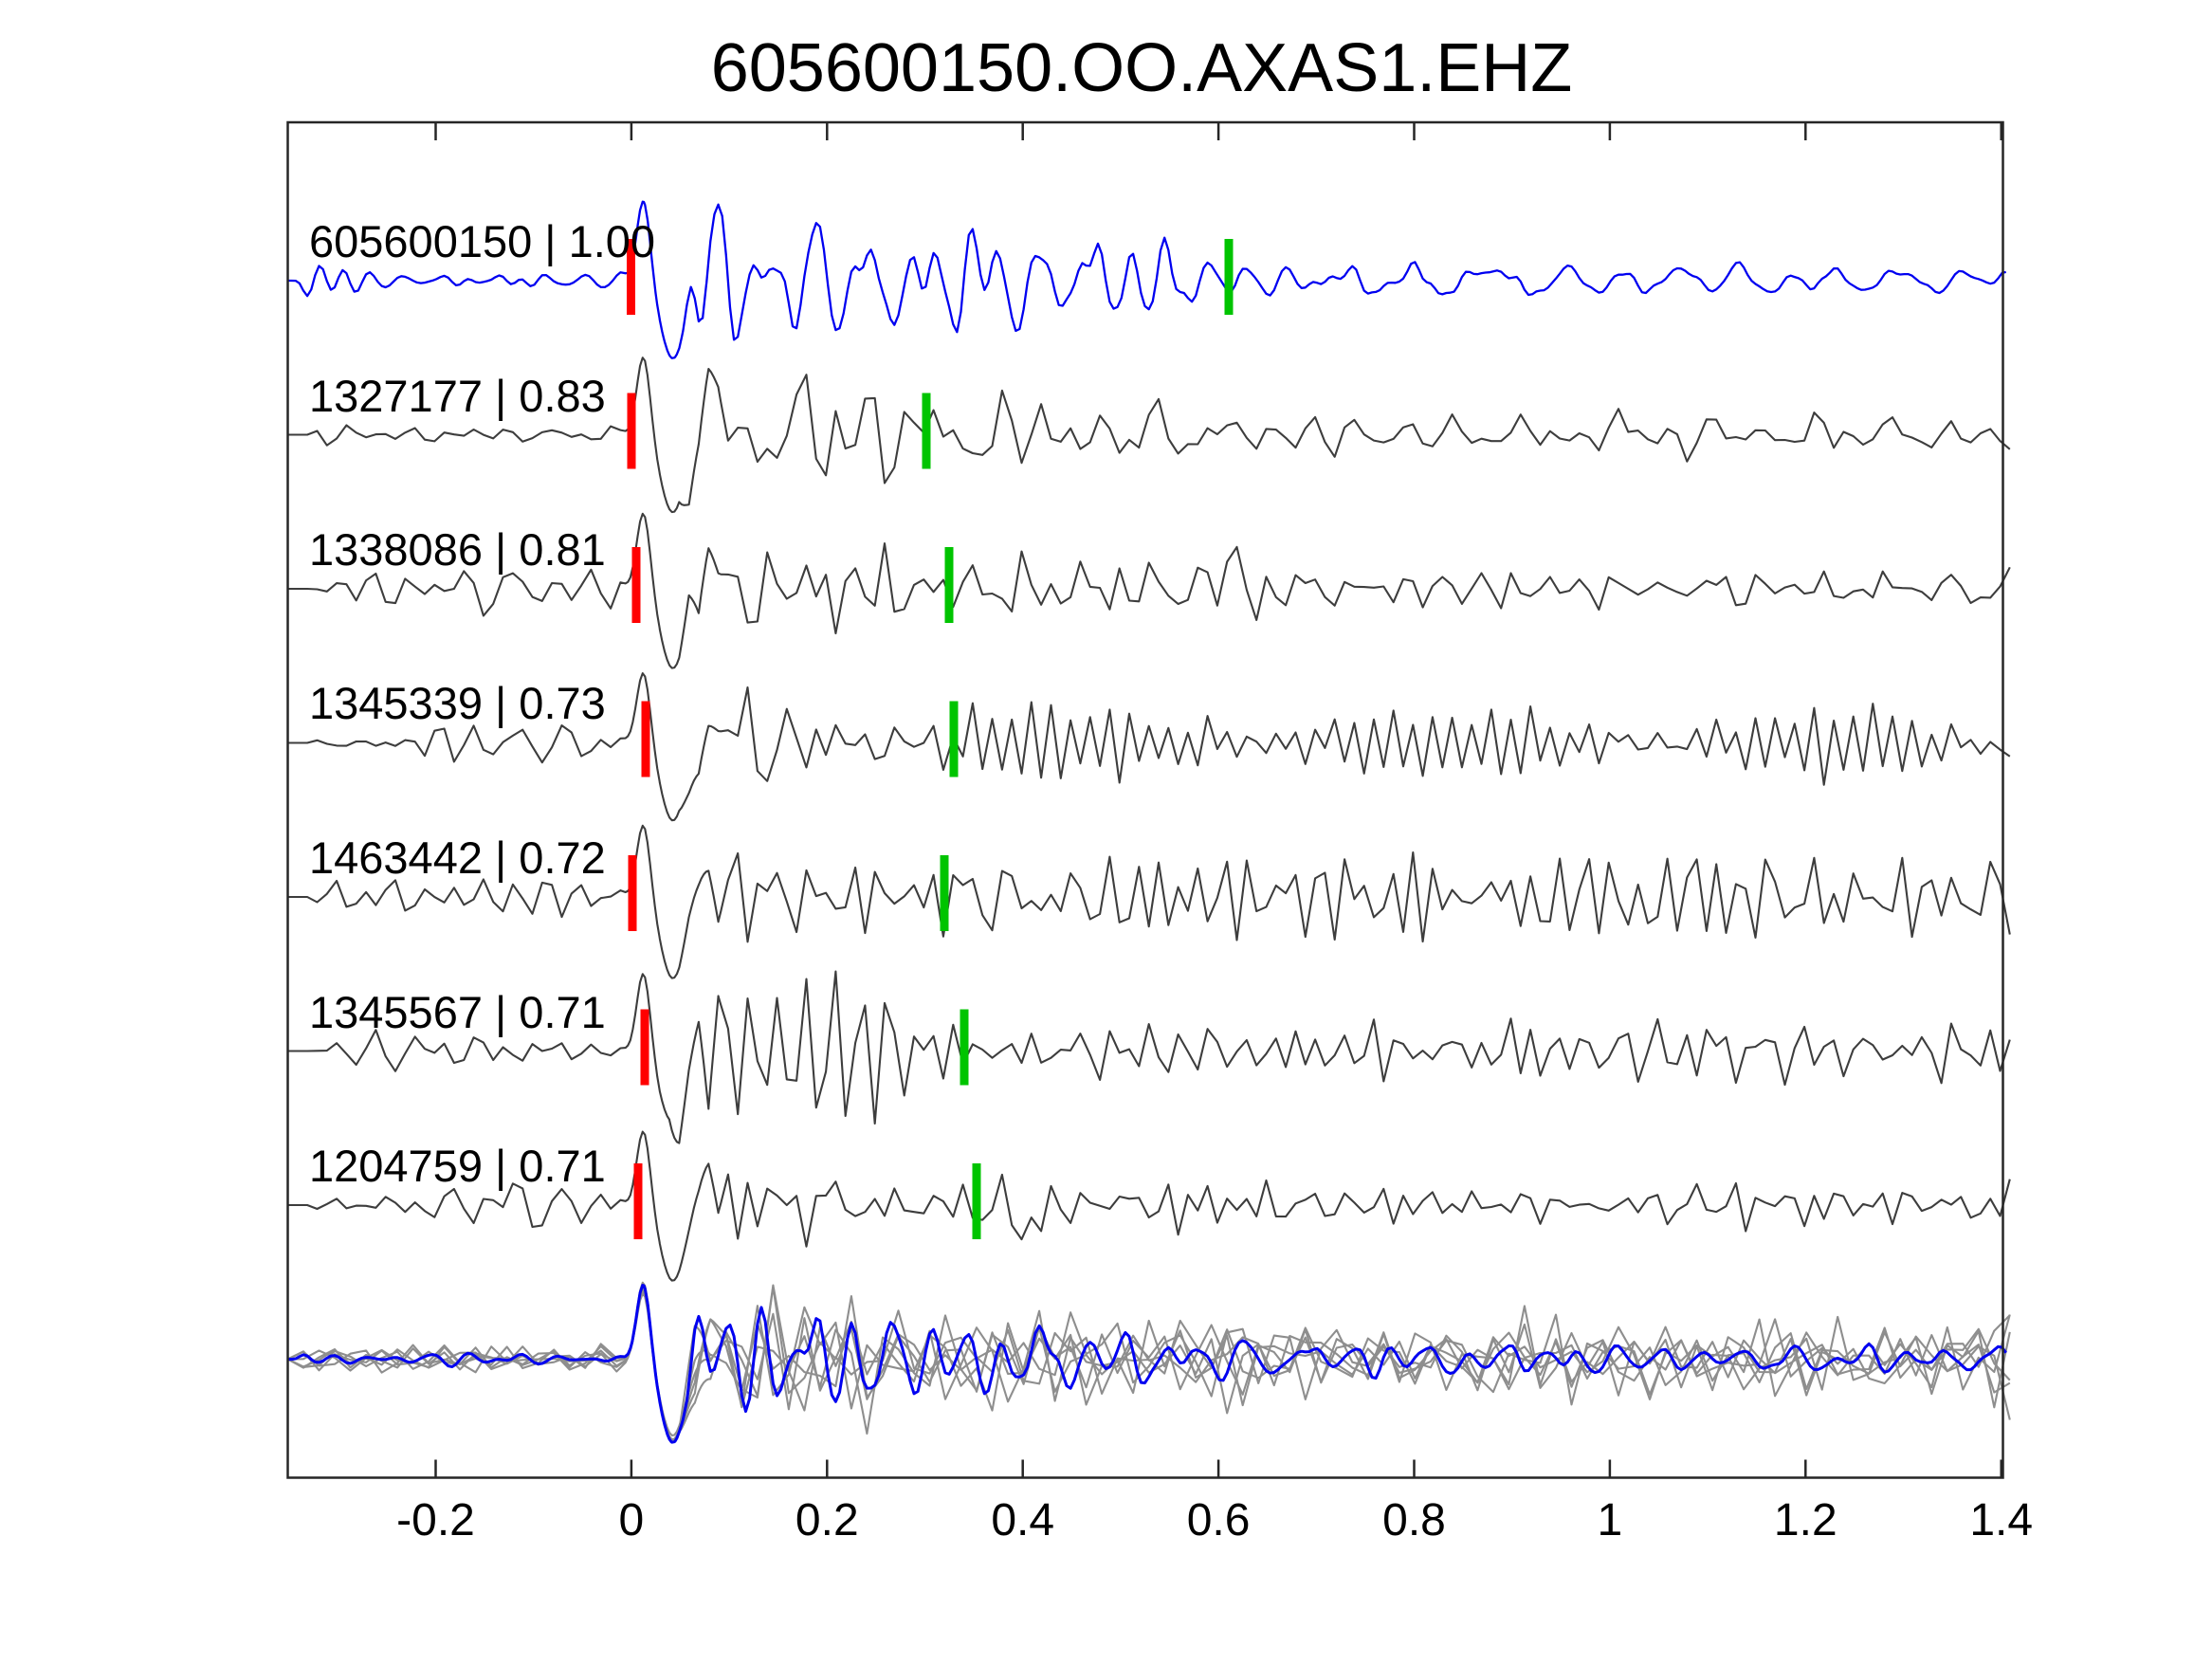 This screenshot has height=1664, width=2212. Describe the element at coordinates (1142, 68) in the screenshot. I see `svg-text: 605600150.OO.AXAS1.EHZ` at that location.